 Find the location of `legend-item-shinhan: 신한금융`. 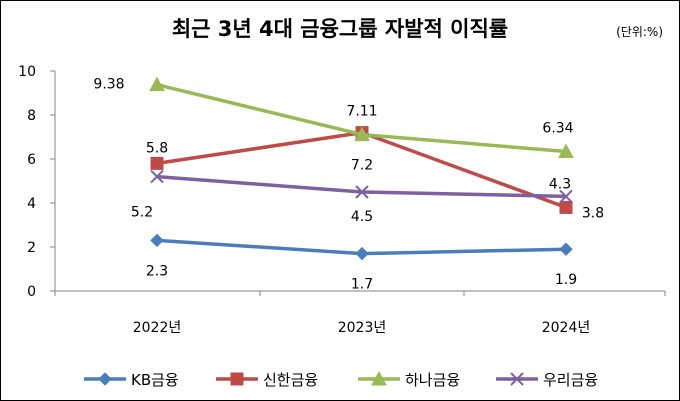

legend-item-shinhan: 신한금융 is located at coordinates (267, 380).